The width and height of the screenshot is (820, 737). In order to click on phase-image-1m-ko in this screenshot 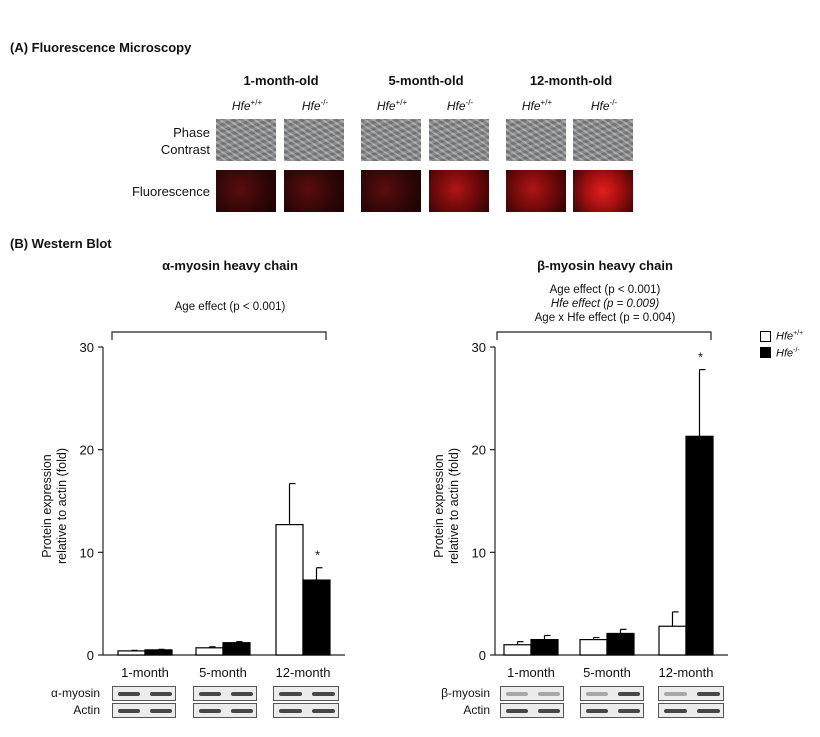, I will do `click(314, 140)`.